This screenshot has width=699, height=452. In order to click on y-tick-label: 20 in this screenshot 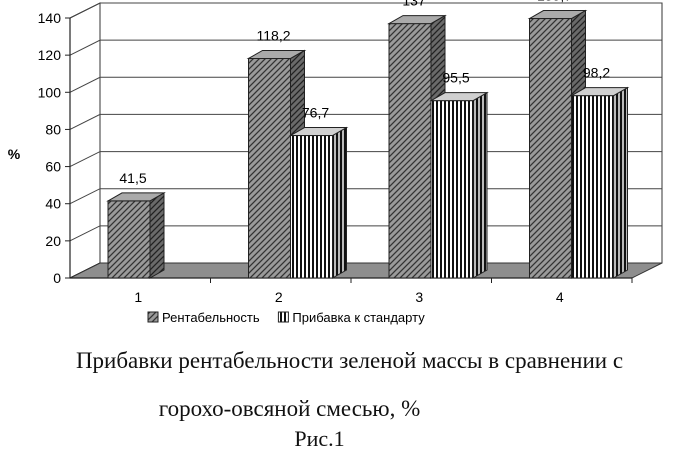, I will do `click(53, 241)`.